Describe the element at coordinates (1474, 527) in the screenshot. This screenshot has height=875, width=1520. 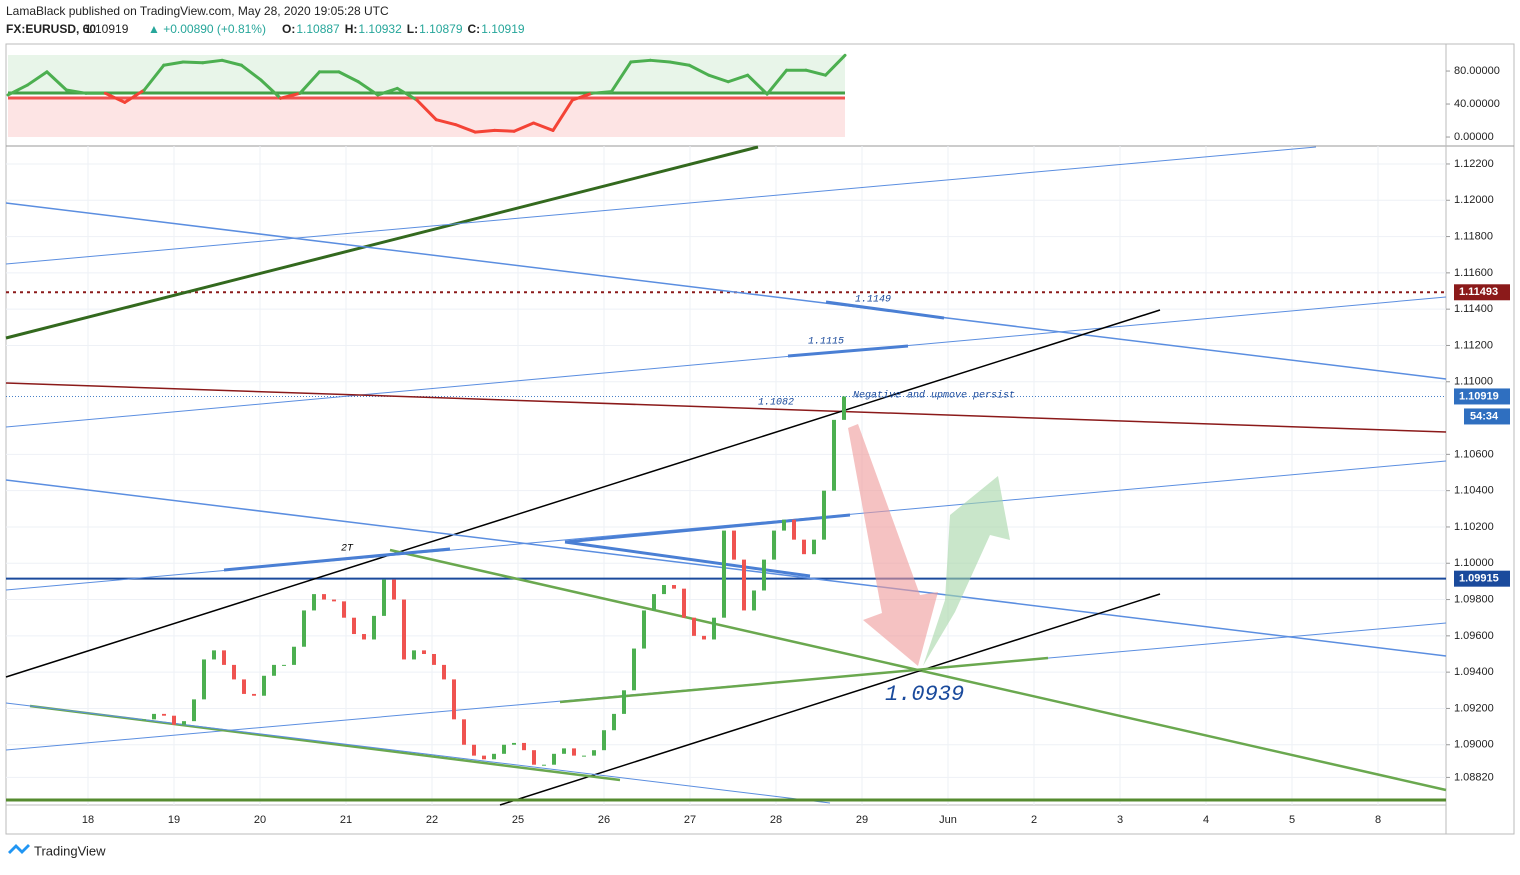
I see `y-tick-label: 1.10200` at that location.